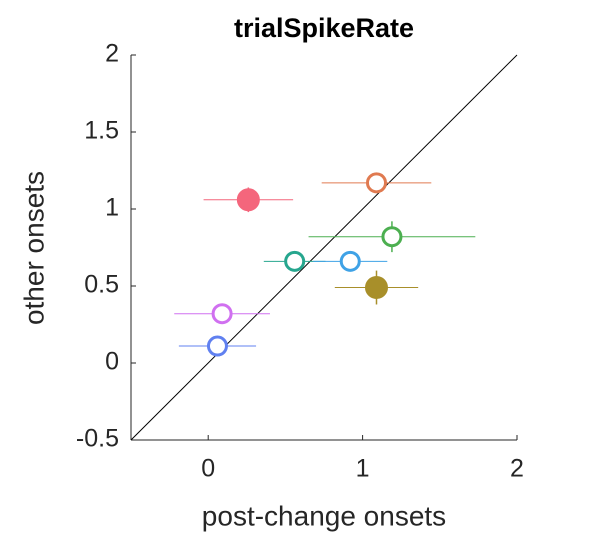 The height and width of the screenshot is (537, 596). What do you see at coordinates (517, 469) in the screenshot?
I see `x-tick-label: 2` at bounding box center [517, 469].